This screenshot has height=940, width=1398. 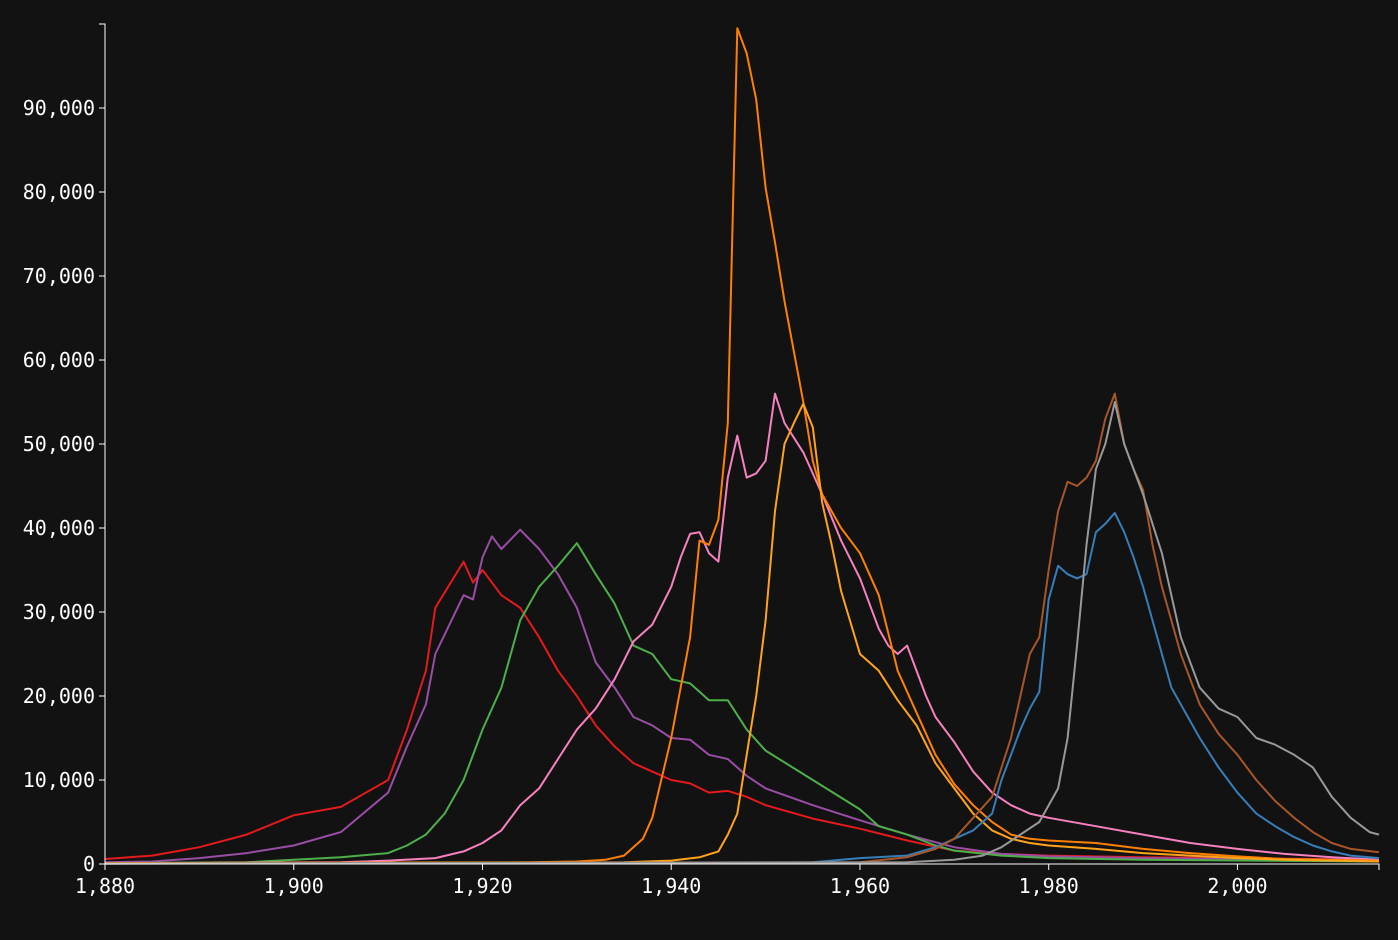 What do you see at coordinates (1237, 886) in the screenshot?
I see `x-tick-label: 2,000` at bounding box center [1237, 886].